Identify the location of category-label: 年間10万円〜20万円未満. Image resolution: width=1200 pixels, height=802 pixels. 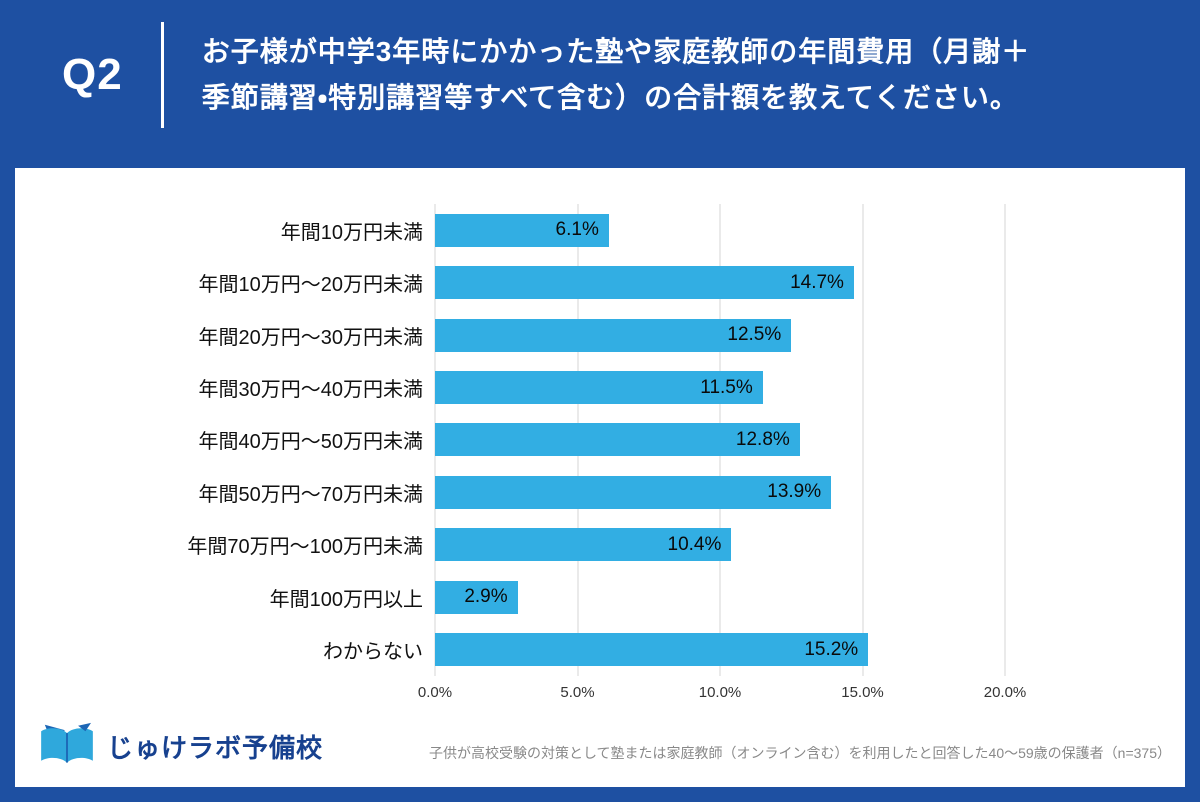
(311, 285).